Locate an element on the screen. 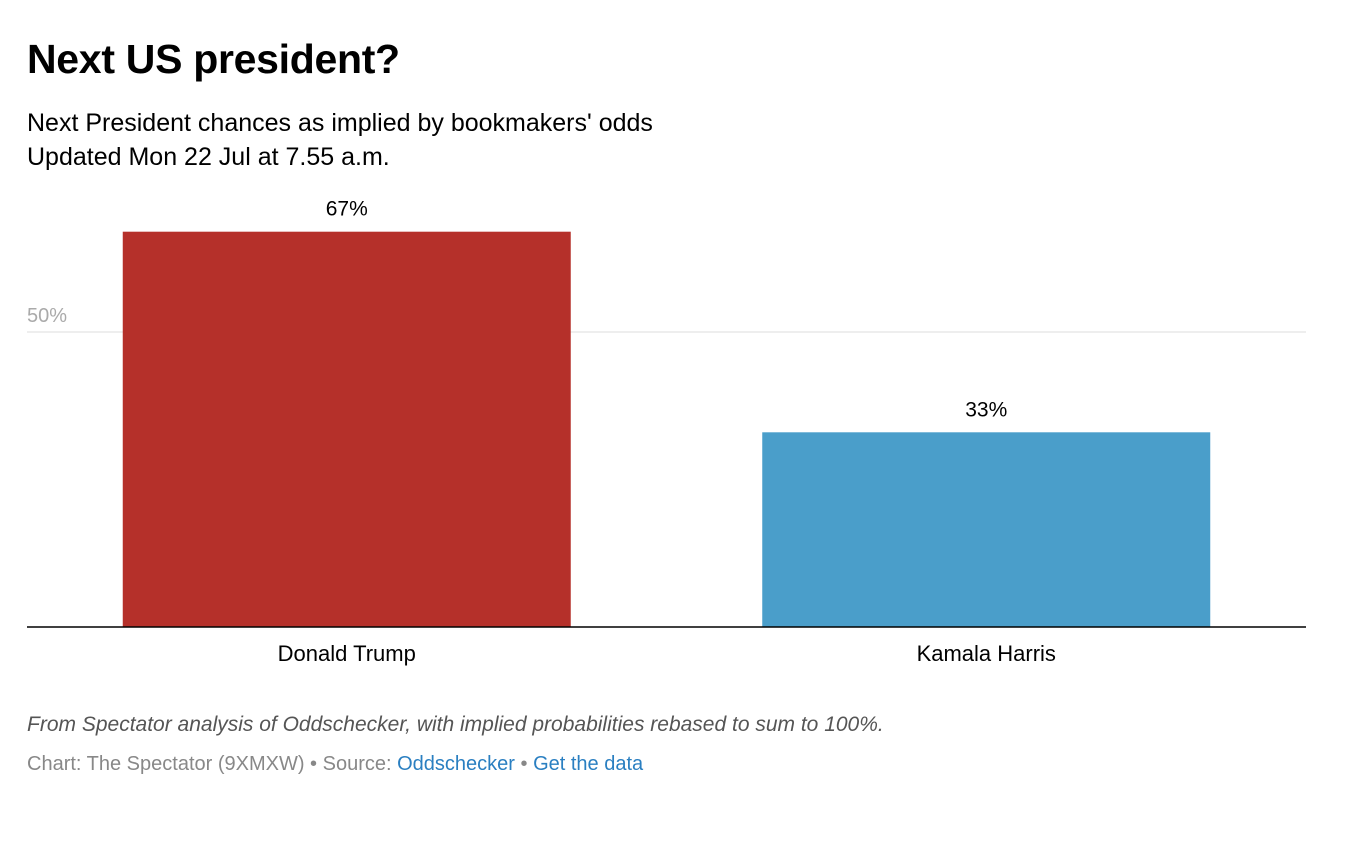 The height and width of the screenshot is (856, 1346). bar is located at coordinates (986, 529).